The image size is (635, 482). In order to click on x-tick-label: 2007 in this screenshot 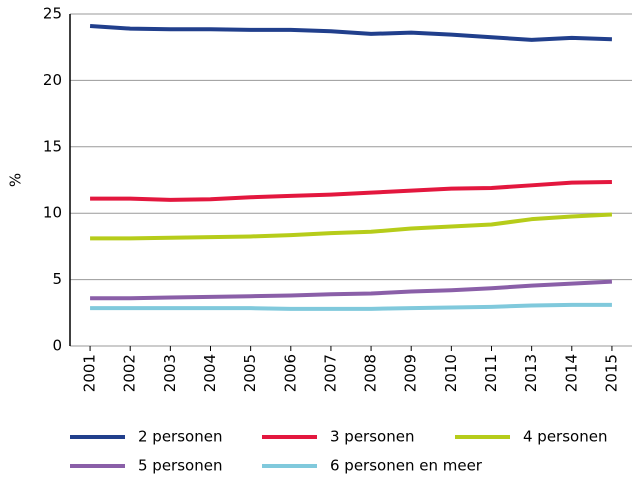, I will do `click(330, 373)`.